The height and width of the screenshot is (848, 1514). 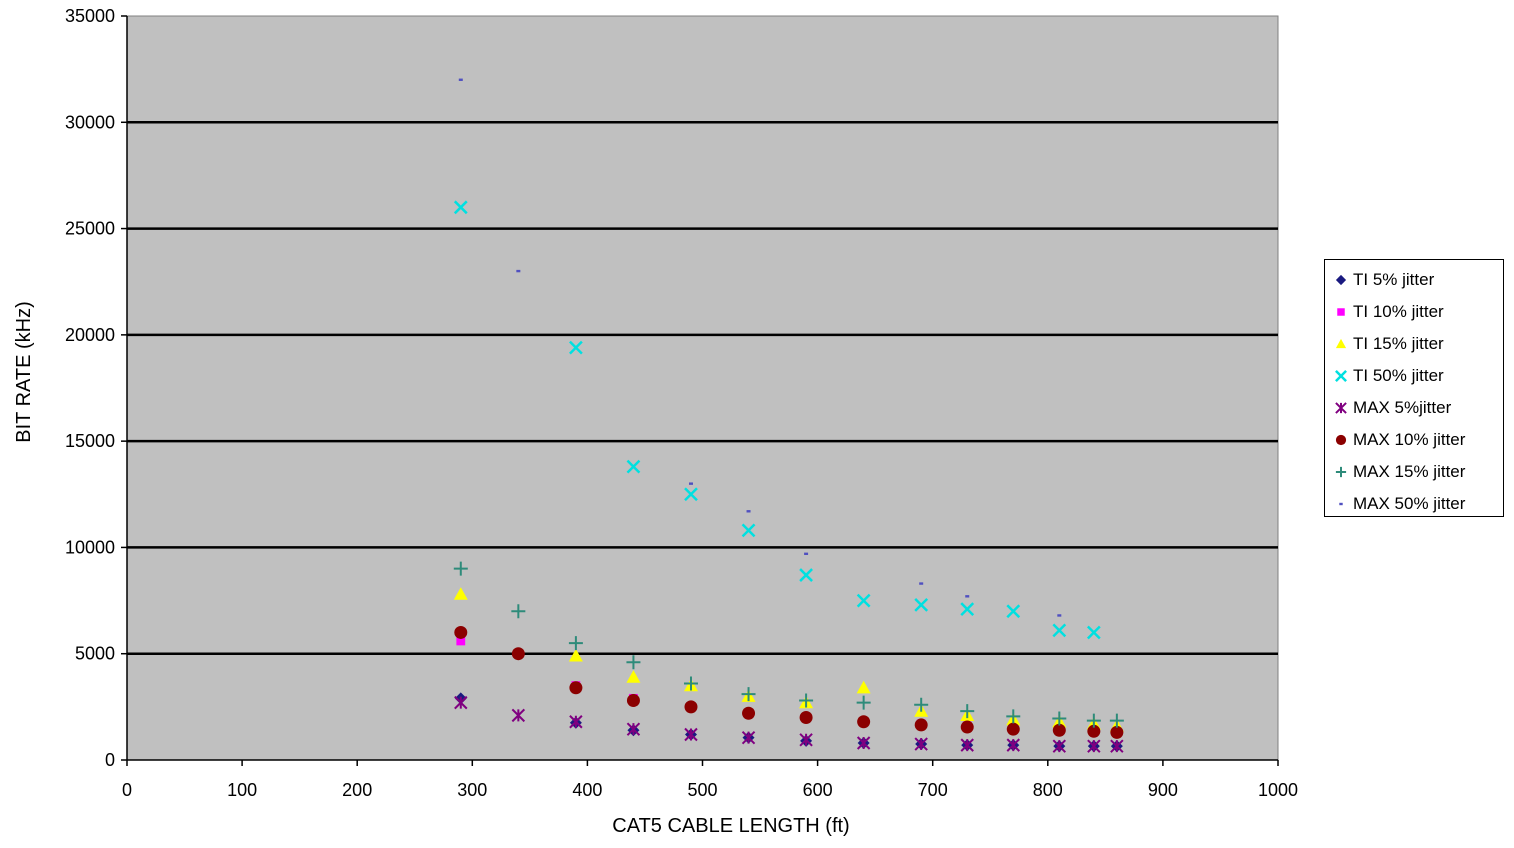 I want to click on legend-item: TI 15% jitter, so click(x=1418, y=344).